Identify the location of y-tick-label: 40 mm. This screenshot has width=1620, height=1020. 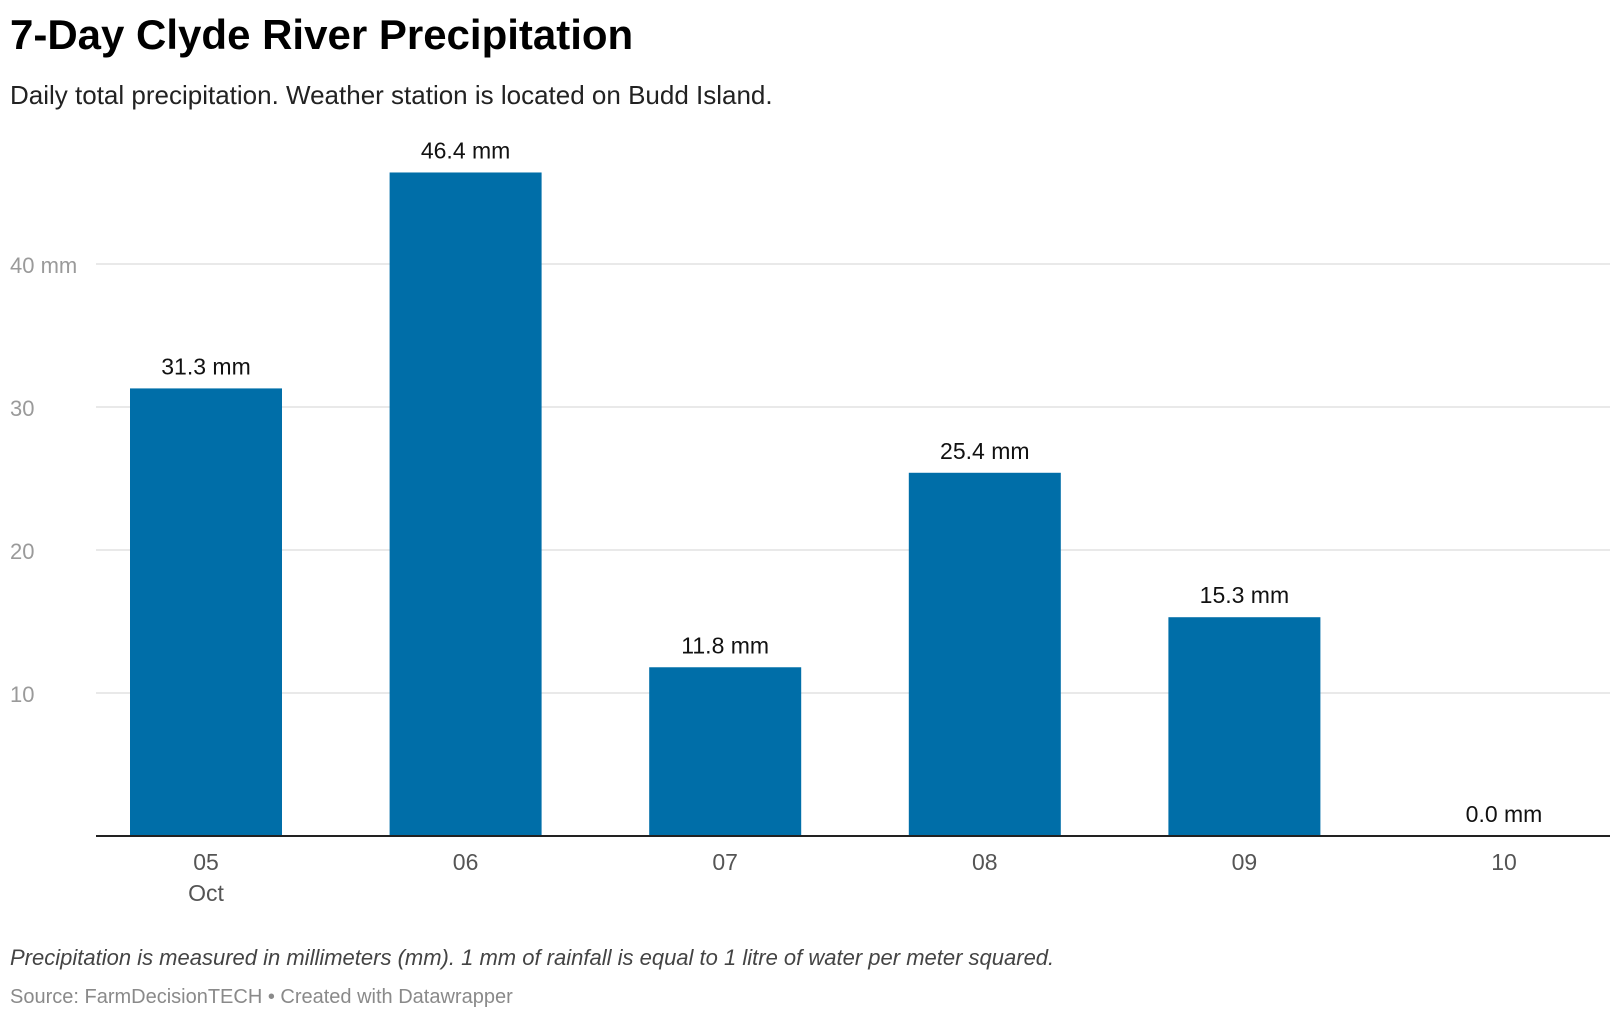
(43, 265).